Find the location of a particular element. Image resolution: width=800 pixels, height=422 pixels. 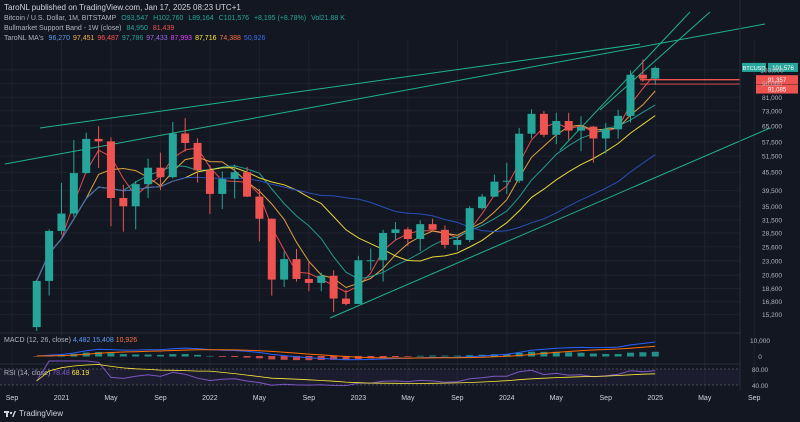

y-tick-label: 15,200 is located at coordinates (772, 315).